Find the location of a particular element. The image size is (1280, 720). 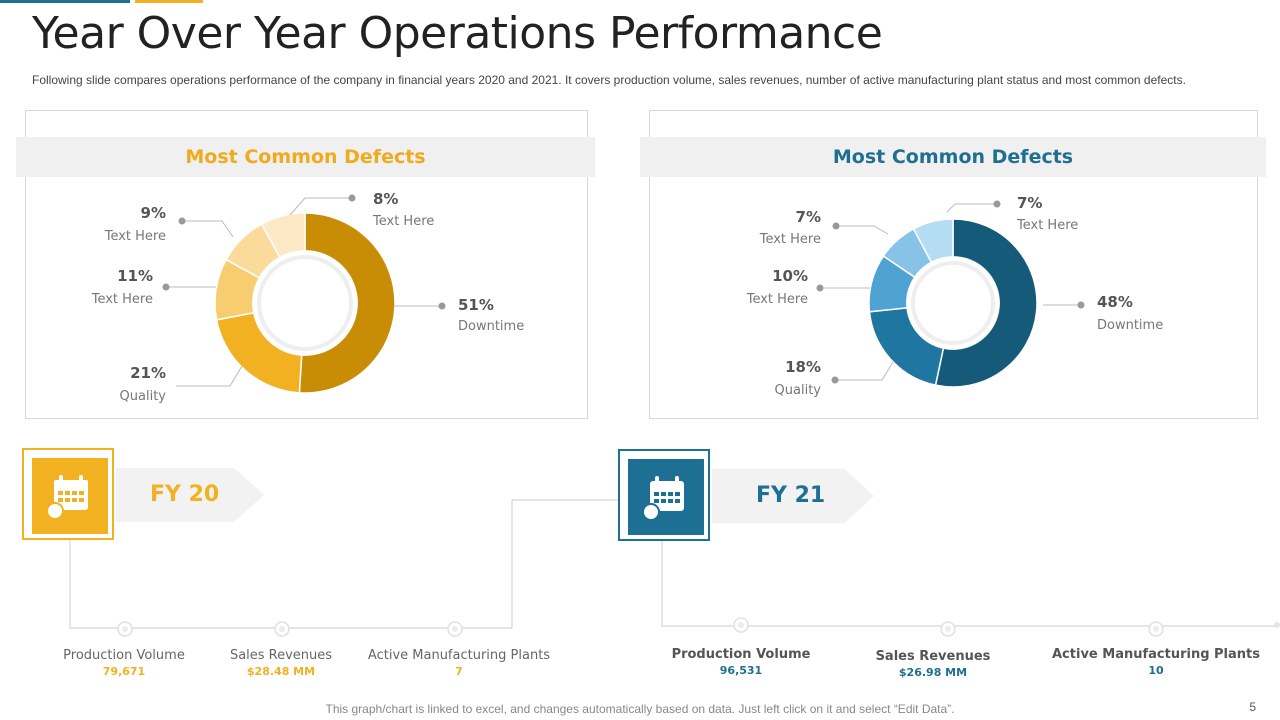

top-accent-bar-yellow is located at coordinates (169, 1).